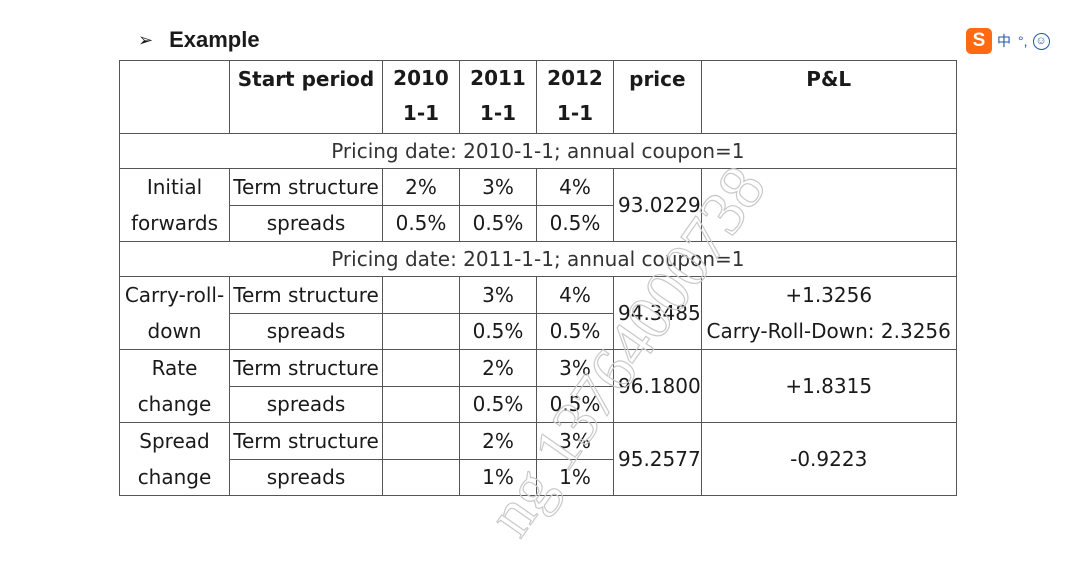  Describe the element at coordinates (214, 39) in the screenshot. I see `heading-title: Example` at that location.